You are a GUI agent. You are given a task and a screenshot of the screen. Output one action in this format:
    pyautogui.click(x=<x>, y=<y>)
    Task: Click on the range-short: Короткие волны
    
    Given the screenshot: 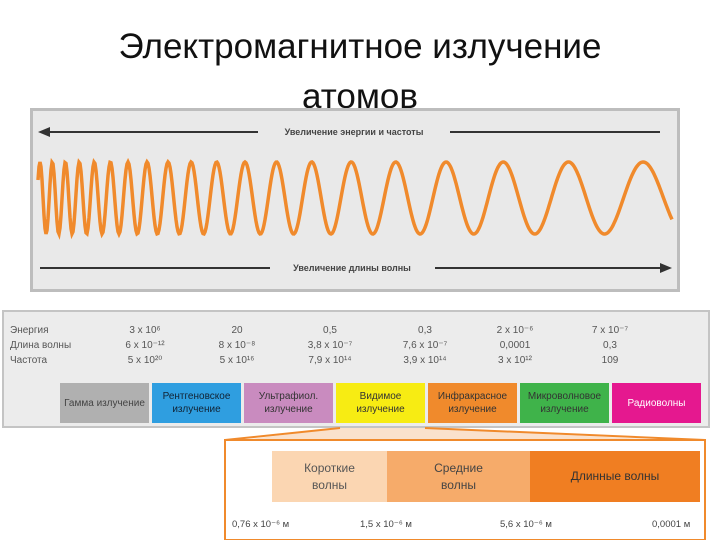 What is the action you would take?
    pyautogui.click(x=329, y=476)
    